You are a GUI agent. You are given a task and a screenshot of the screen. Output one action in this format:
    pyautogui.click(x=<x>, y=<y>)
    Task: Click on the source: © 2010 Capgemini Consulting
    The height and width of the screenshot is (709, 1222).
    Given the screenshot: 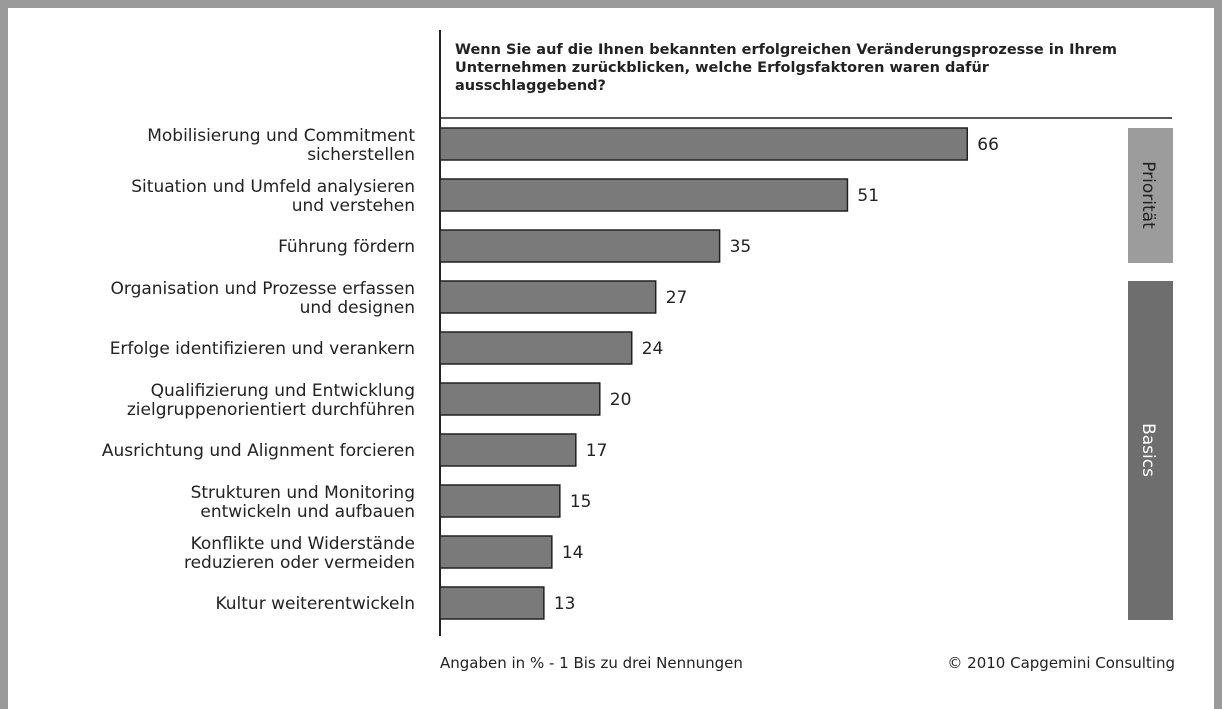 What is the action you would take?
    pyautogui.click(x=1061, y=663)
    